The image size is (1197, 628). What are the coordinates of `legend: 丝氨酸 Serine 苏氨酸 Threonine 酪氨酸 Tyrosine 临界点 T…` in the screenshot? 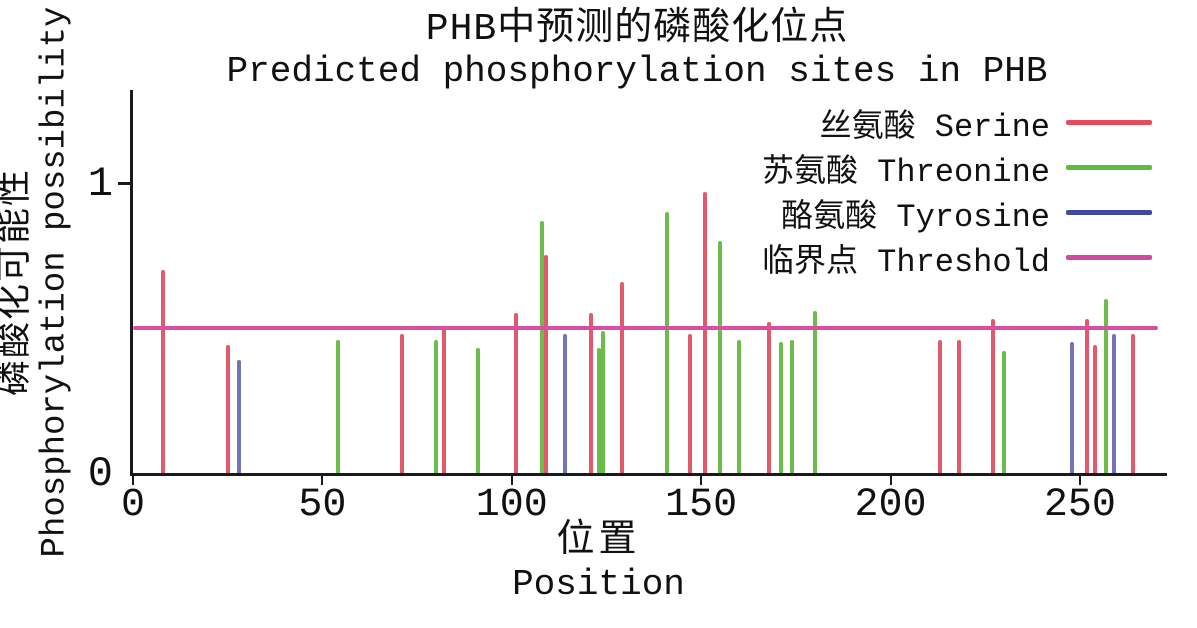 It's located at (896, 190).